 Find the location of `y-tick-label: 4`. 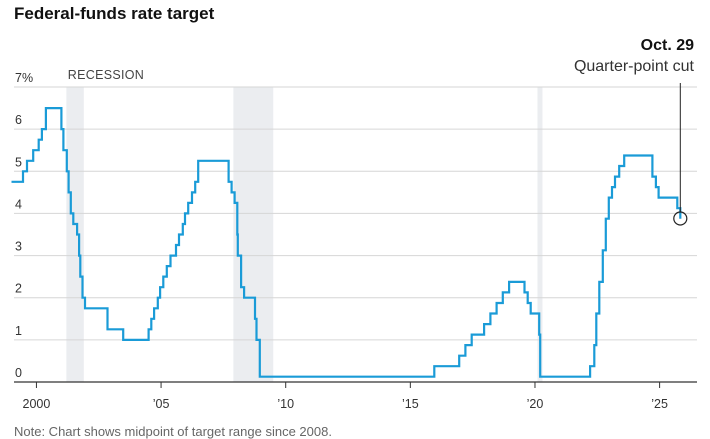

y-tick-label: 4 is located at coordinates (18, 204).